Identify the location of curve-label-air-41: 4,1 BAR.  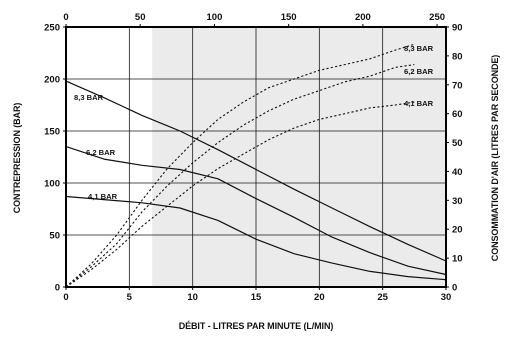
(419, 103).